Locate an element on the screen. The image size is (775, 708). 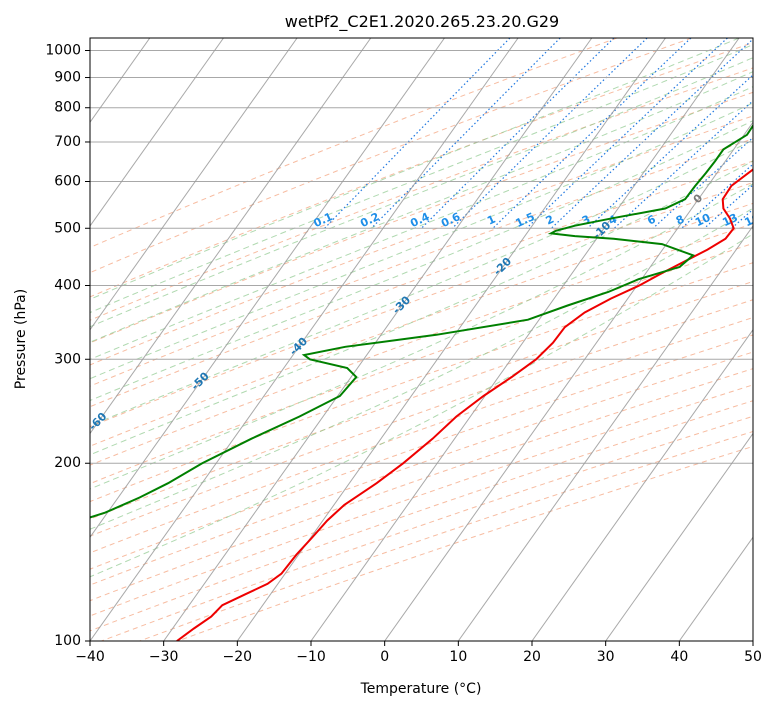
x-tick-label: 20 is located at coordinates (532, 657).